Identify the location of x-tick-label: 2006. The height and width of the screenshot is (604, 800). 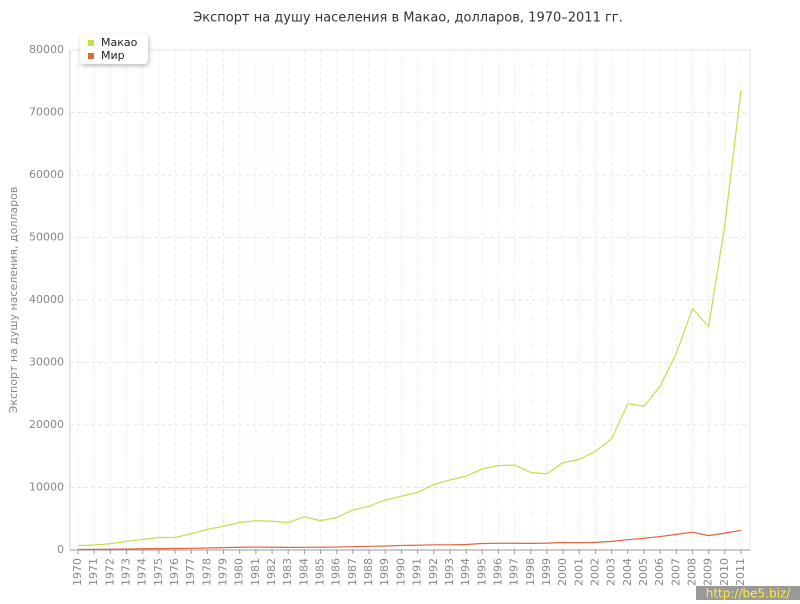
(659, 572).